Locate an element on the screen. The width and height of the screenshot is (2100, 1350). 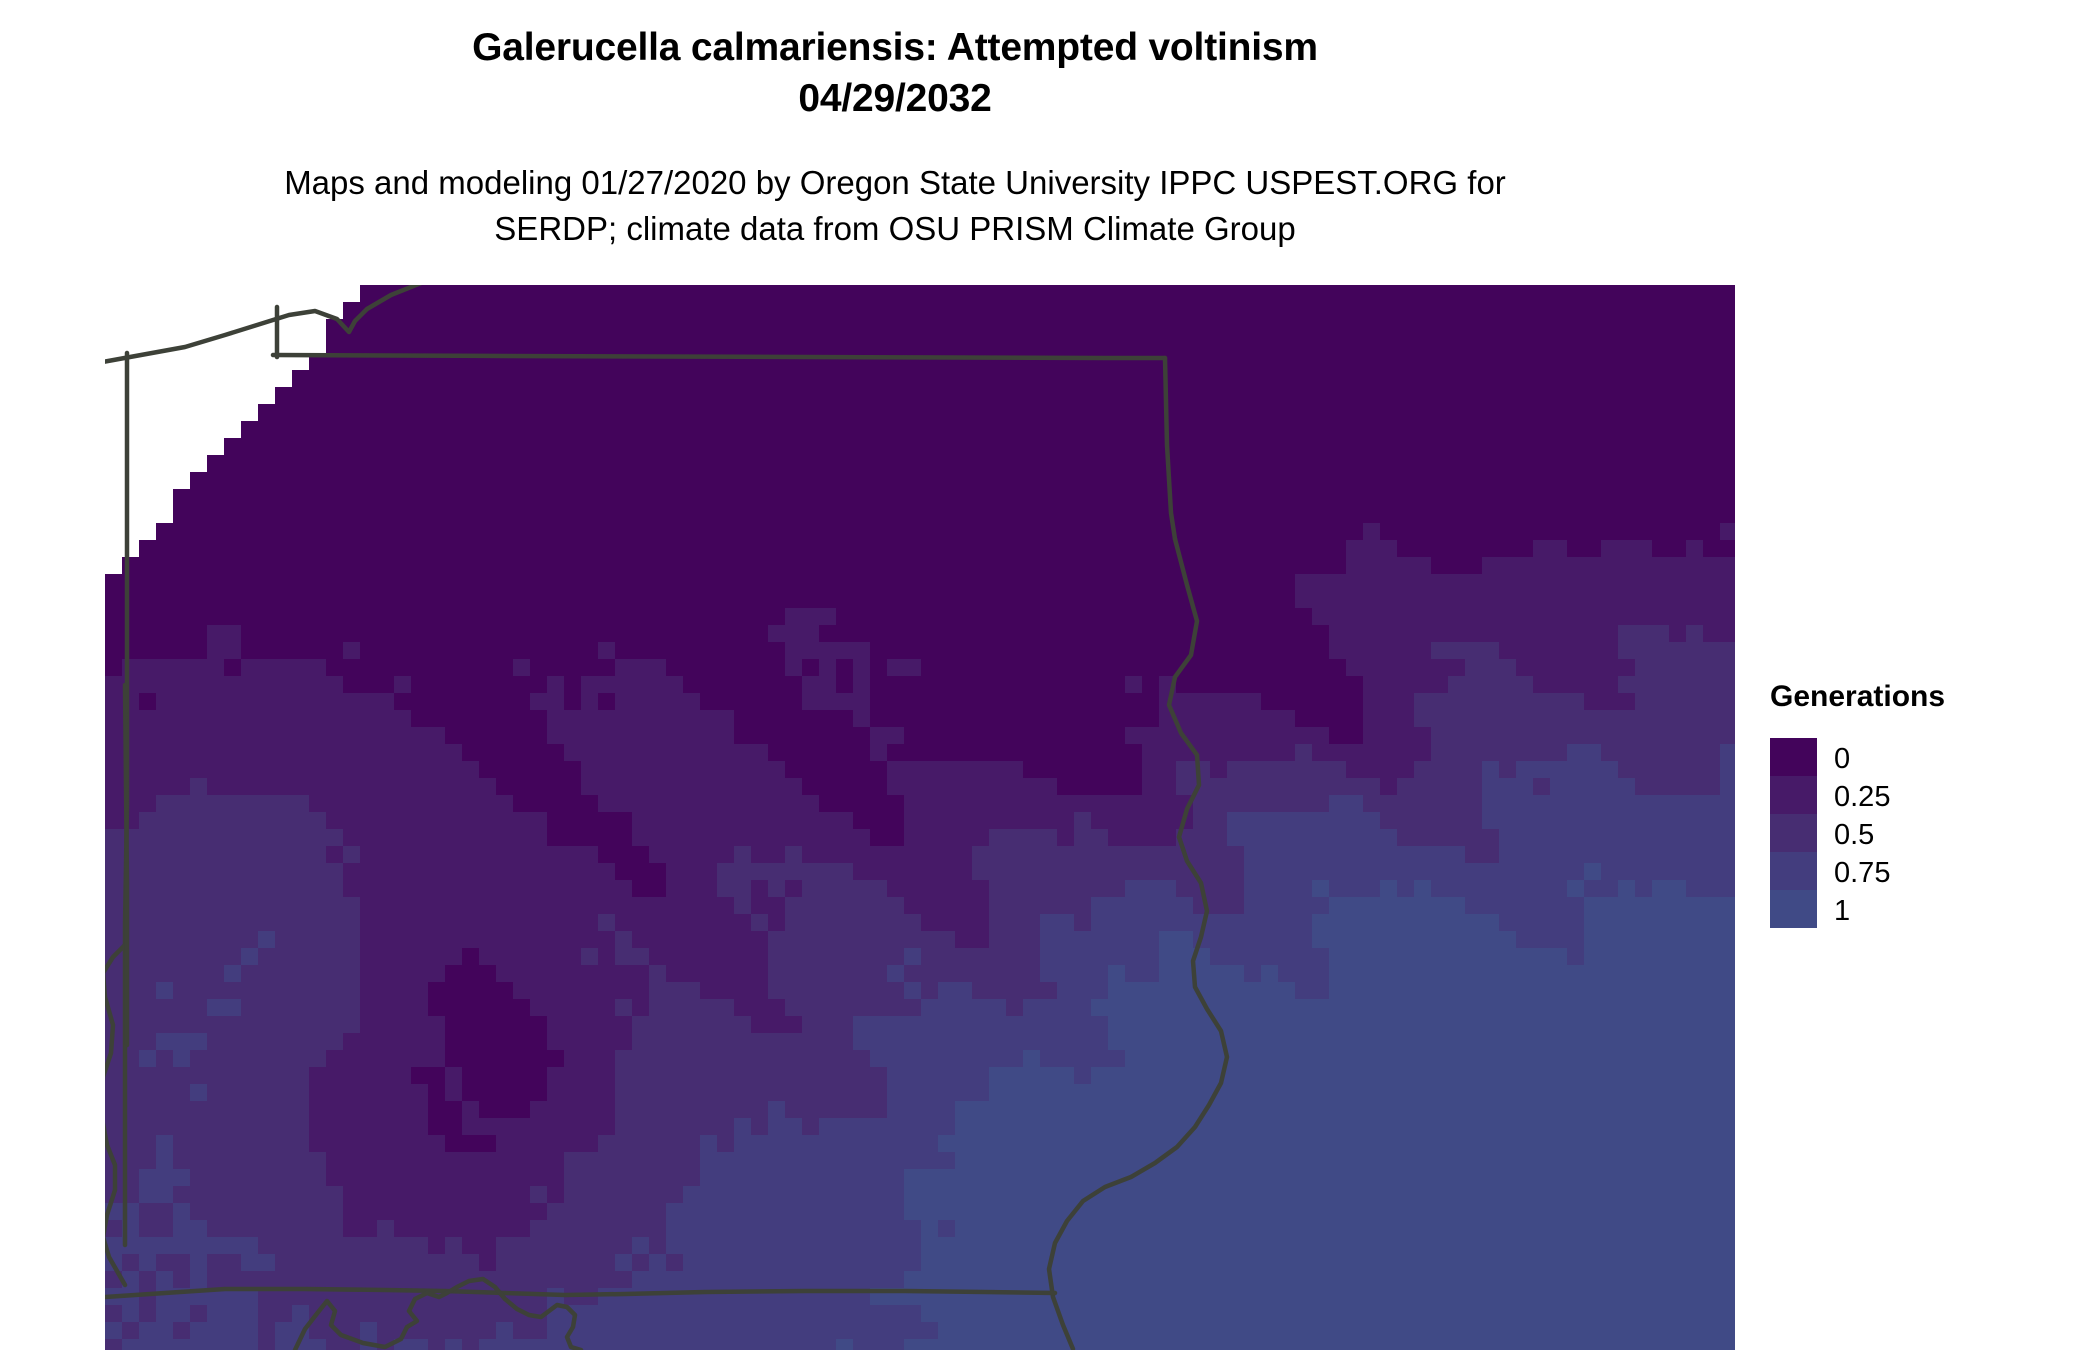
legend-label-2: 0.5 is located at coordinates (1854, 835).